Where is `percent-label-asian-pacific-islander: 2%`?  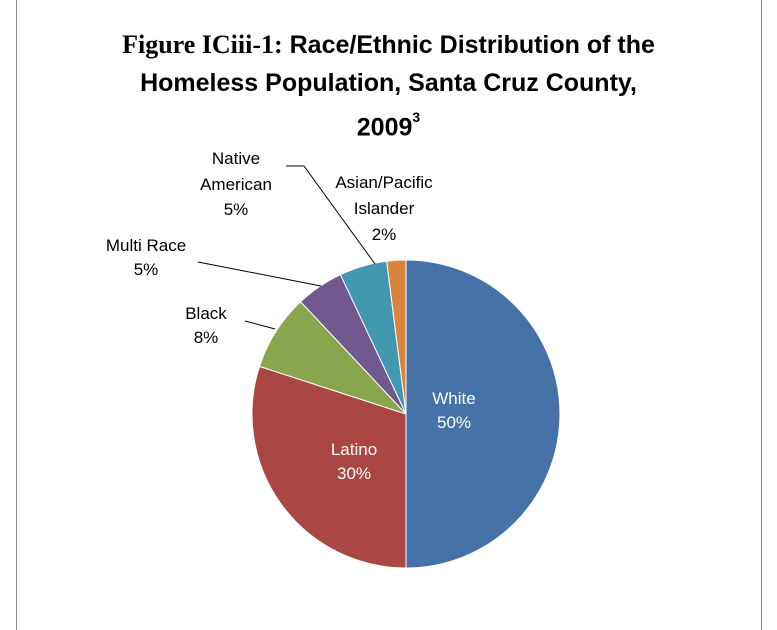
percent-label-asian-pacific-islander: 2% is located at coordinates (384, 234).